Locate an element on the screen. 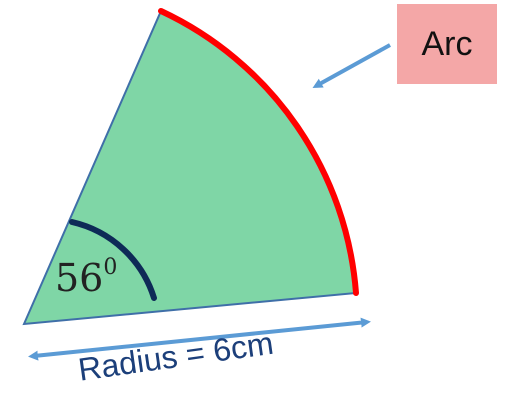  arc-label: Arc is located at coordinates (447, 43).